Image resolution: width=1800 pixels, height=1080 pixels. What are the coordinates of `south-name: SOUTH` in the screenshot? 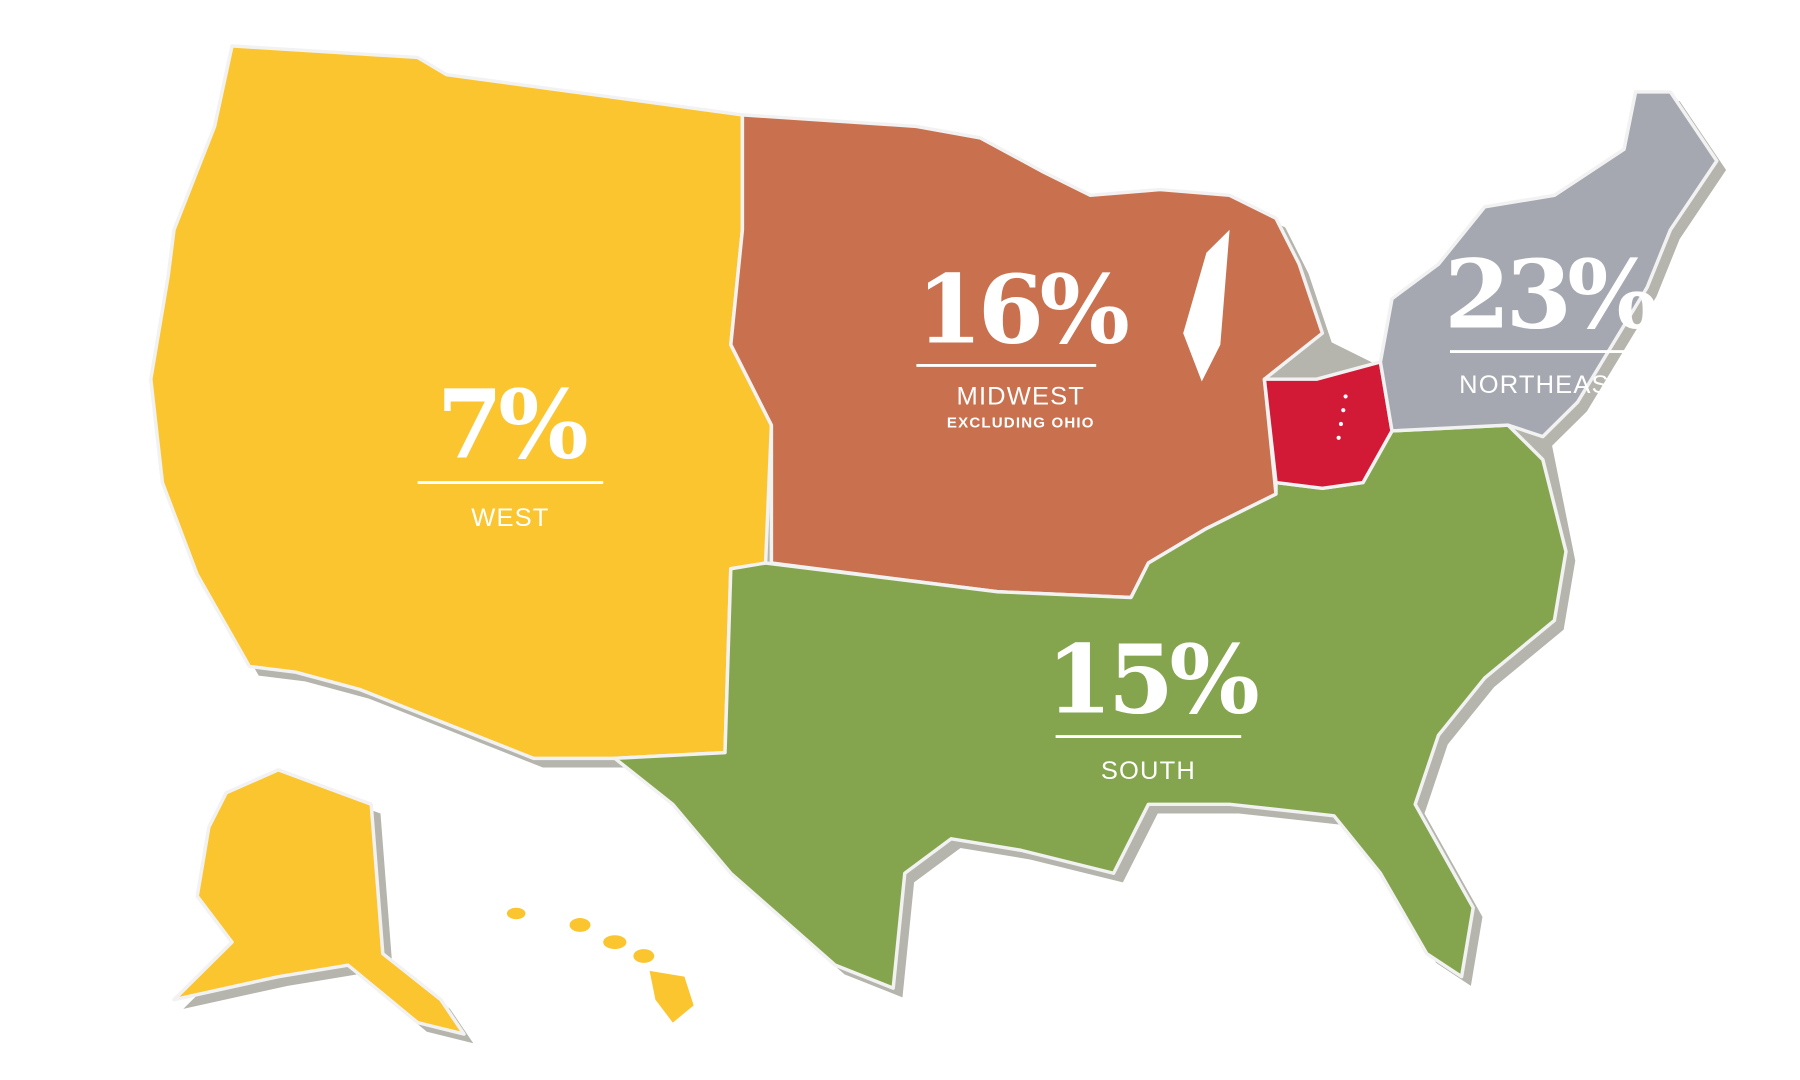 It's located at (1148, 771).